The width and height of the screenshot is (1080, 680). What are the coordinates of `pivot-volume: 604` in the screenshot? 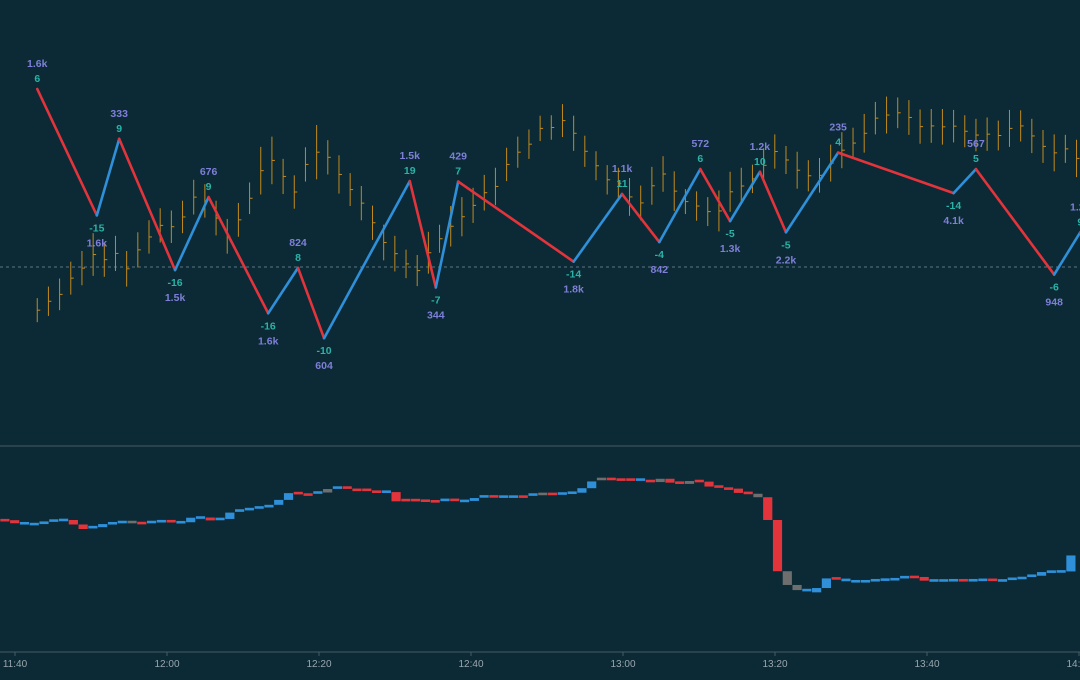 It's located at (324, 366).